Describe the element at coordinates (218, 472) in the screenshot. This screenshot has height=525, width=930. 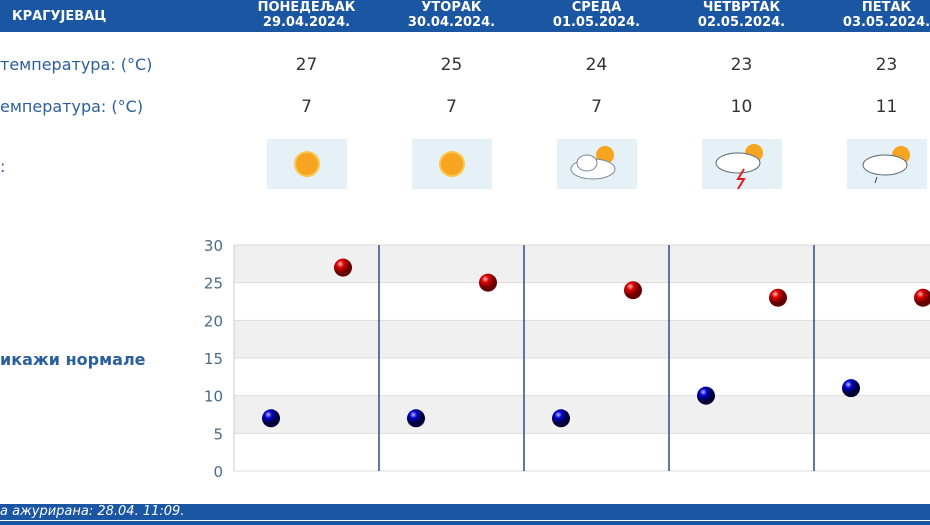
I see `y-tick-label: 0` at that location.